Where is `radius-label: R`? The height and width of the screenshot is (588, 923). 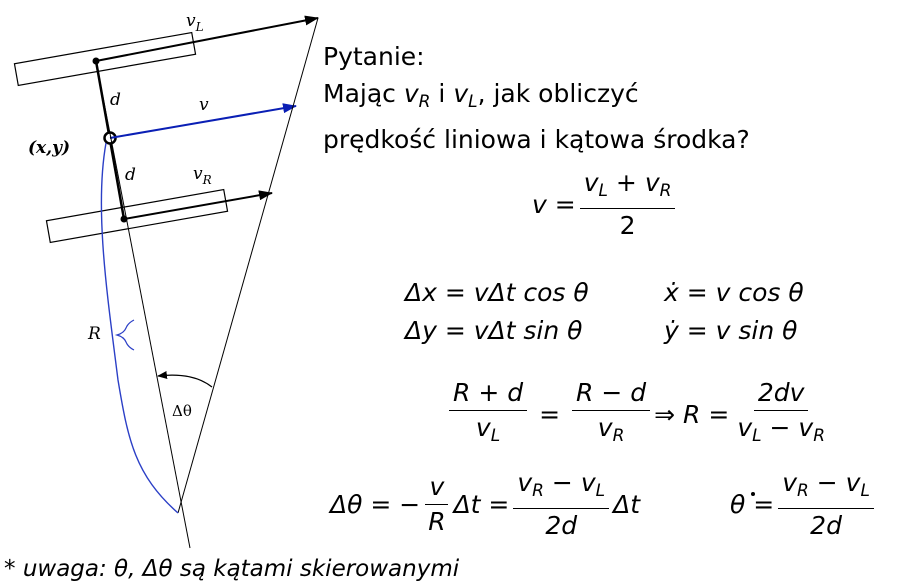
radius-label: R is located at coordinates (94, 334).